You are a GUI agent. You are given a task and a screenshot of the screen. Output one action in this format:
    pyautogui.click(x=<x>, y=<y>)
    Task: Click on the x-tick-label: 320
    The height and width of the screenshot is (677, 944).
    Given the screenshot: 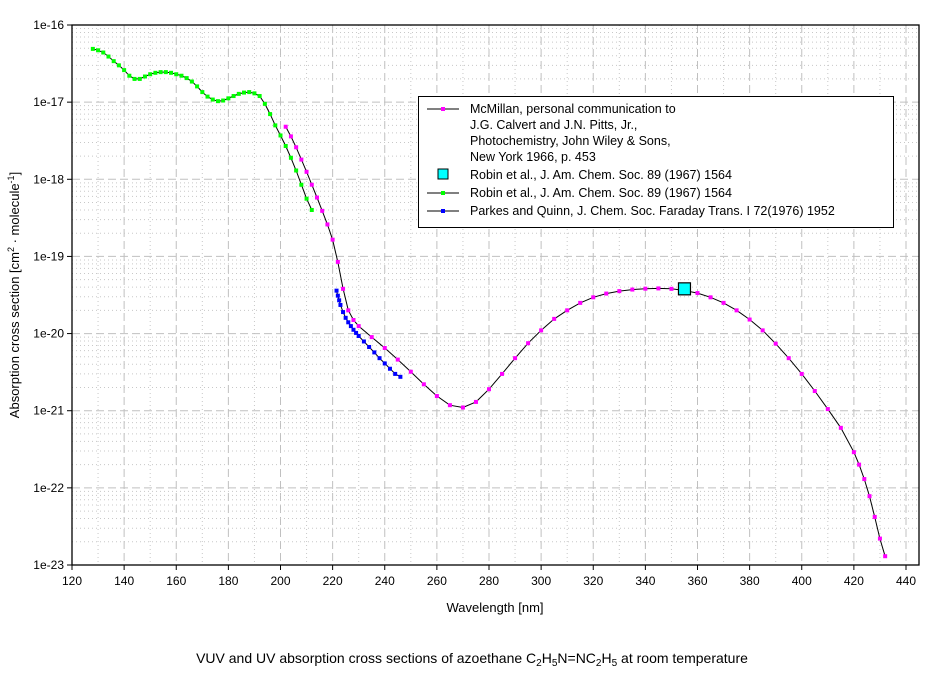 What is the action you would take?
    pyautogui.click(x=593, y=581)
    